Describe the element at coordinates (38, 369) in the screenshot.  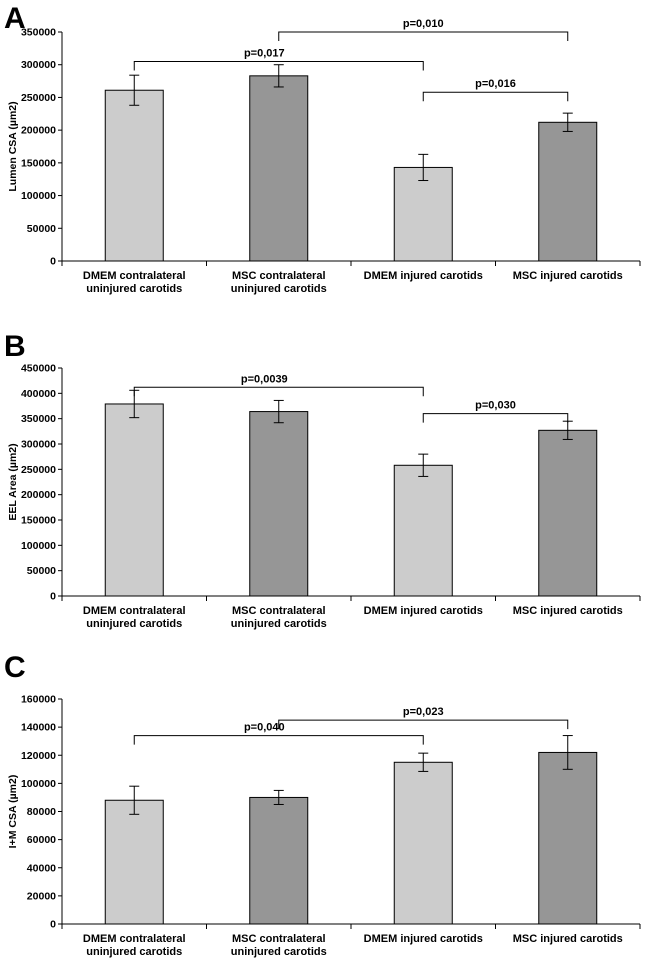
I see `y-tick-label-b-9: 450000` at that location.